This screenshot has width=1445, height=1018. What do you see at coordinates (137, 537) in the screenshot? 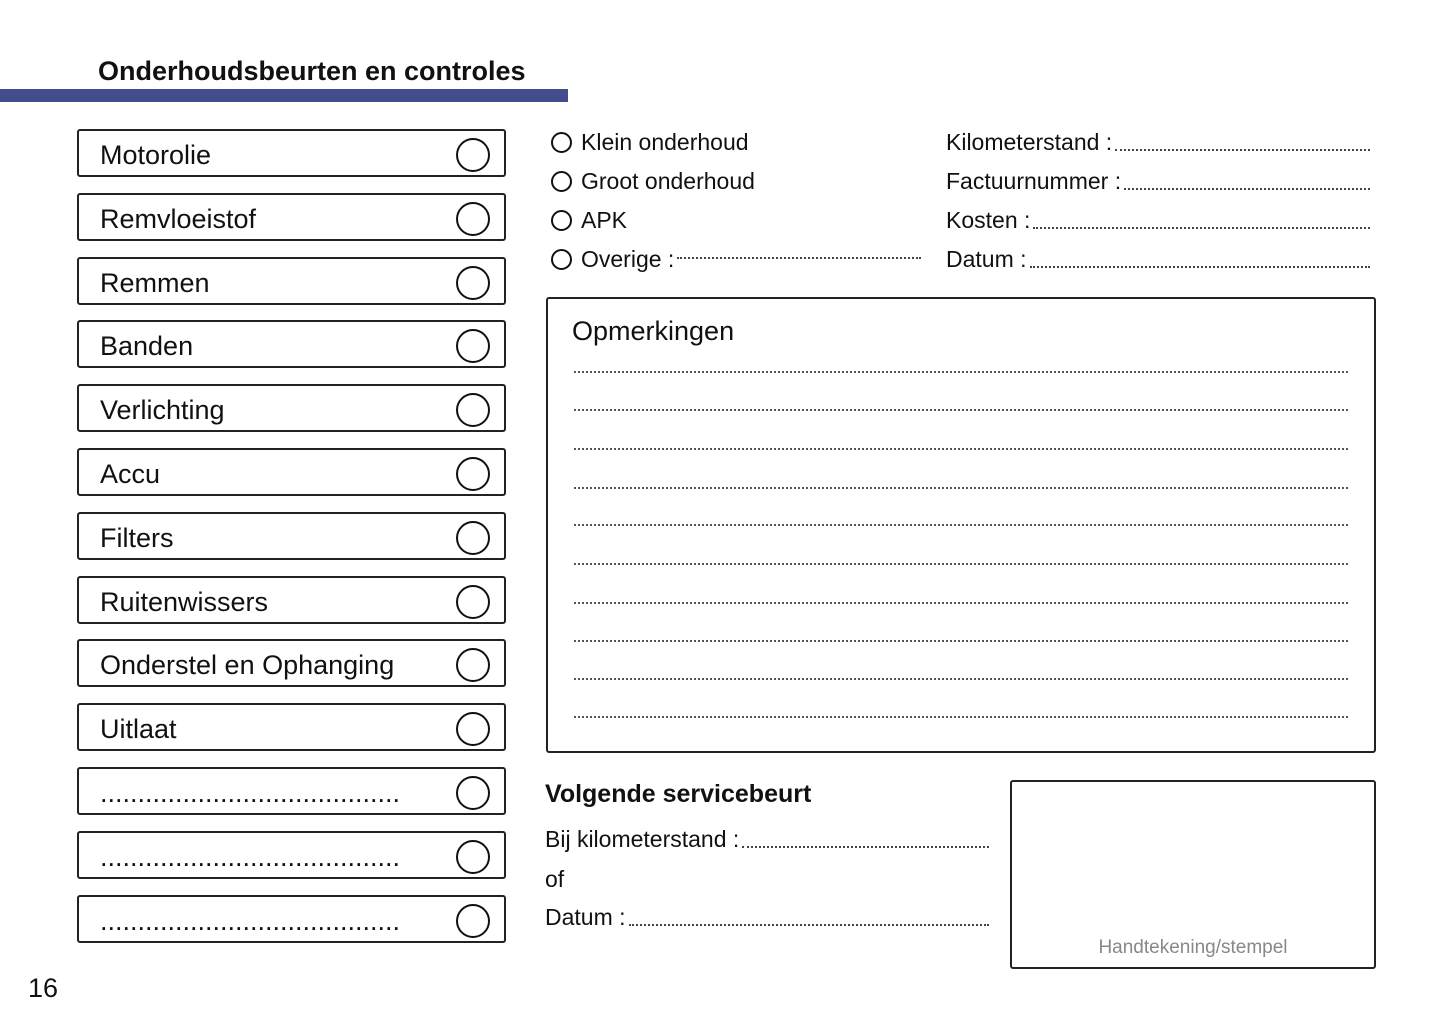
I see `checklist-item-label: Filters` at bounding box center [137, 537].